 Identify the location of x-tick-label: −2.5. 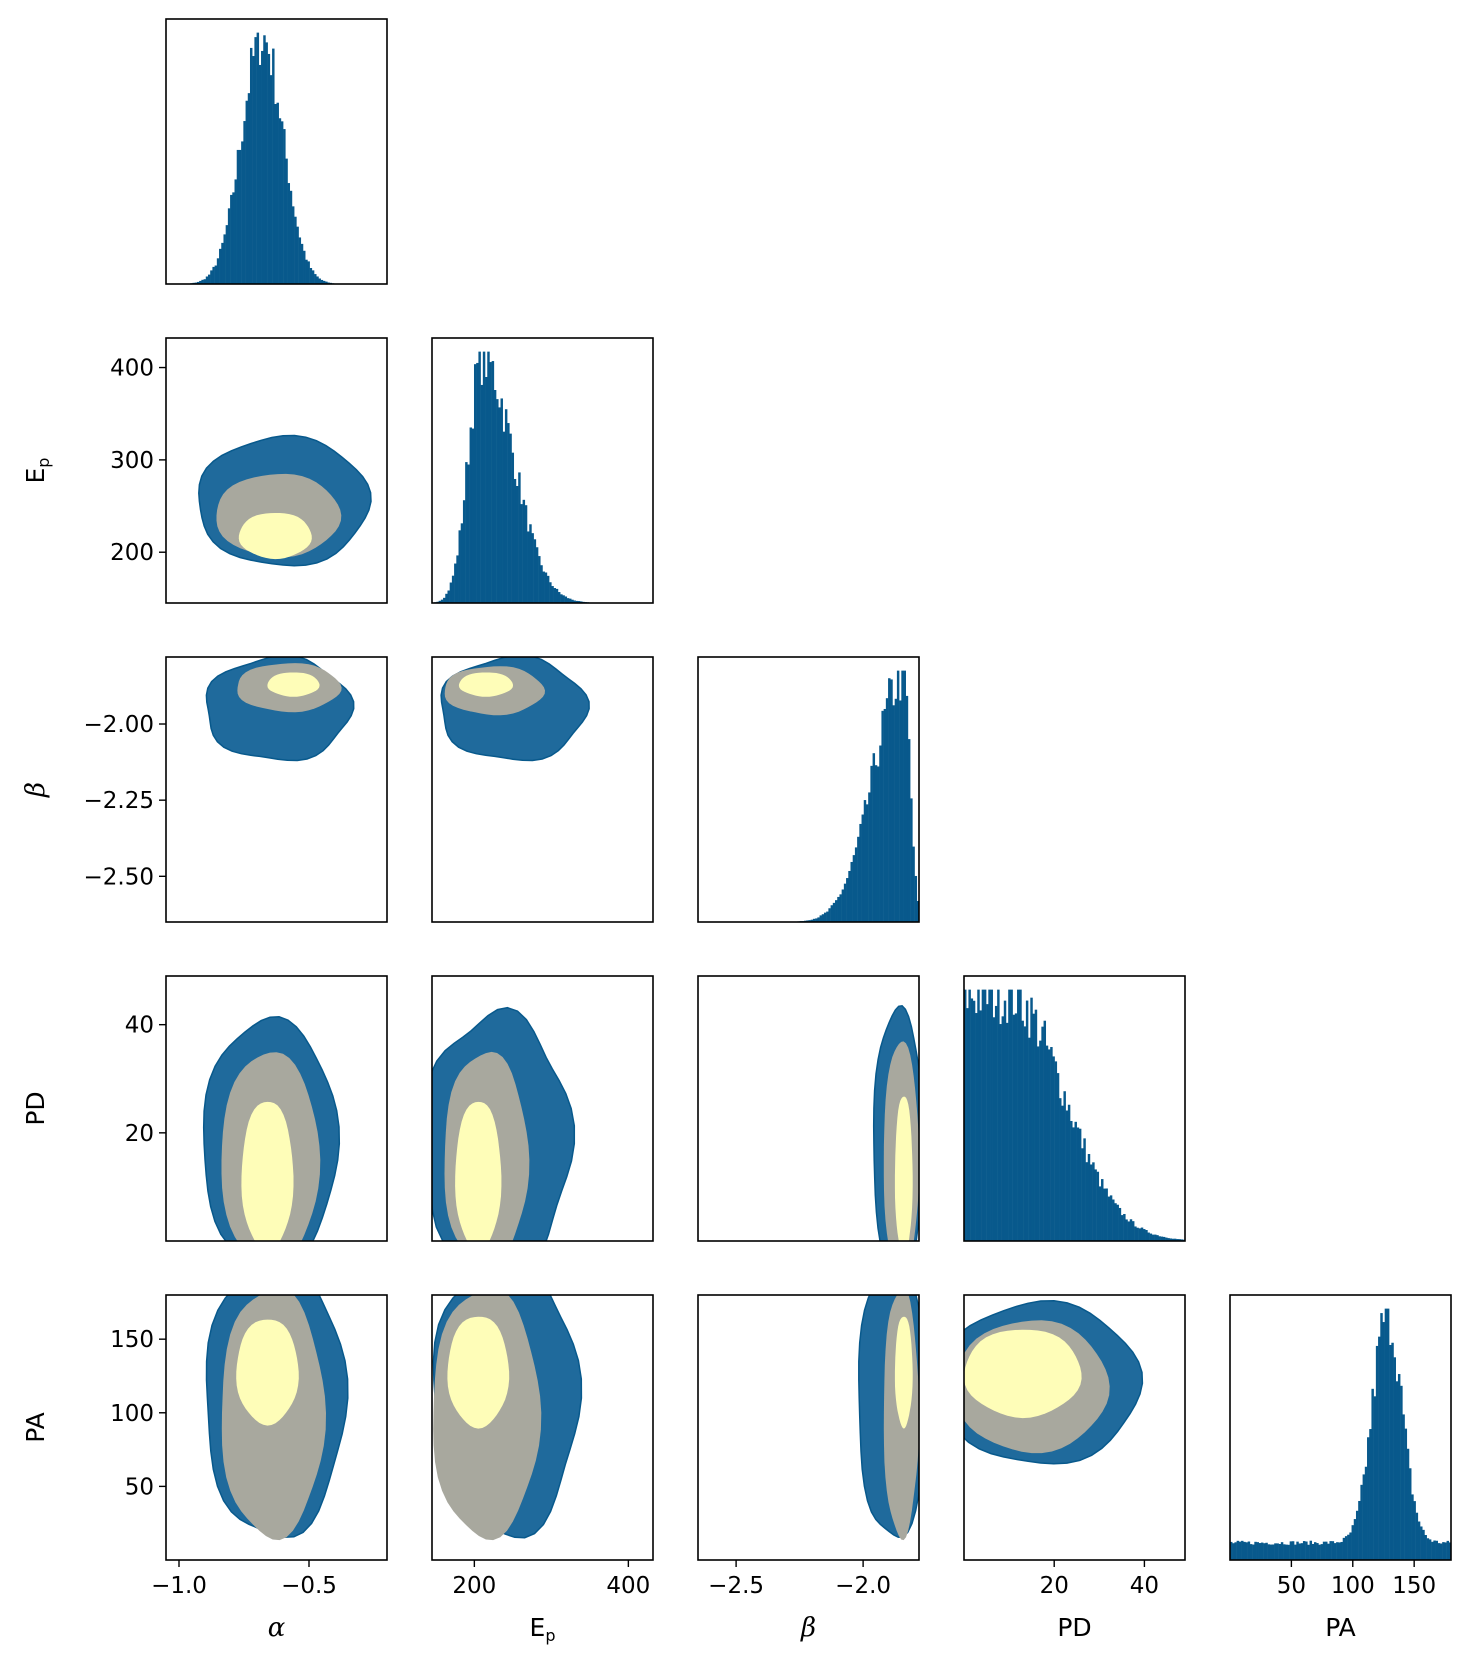
(736, 1586).